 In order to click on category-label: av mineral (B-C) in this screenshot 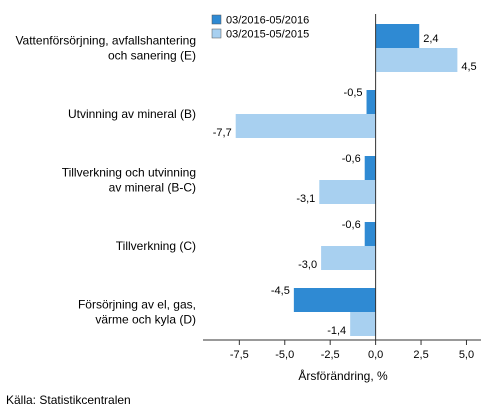, I will do `click(152, 188)`.